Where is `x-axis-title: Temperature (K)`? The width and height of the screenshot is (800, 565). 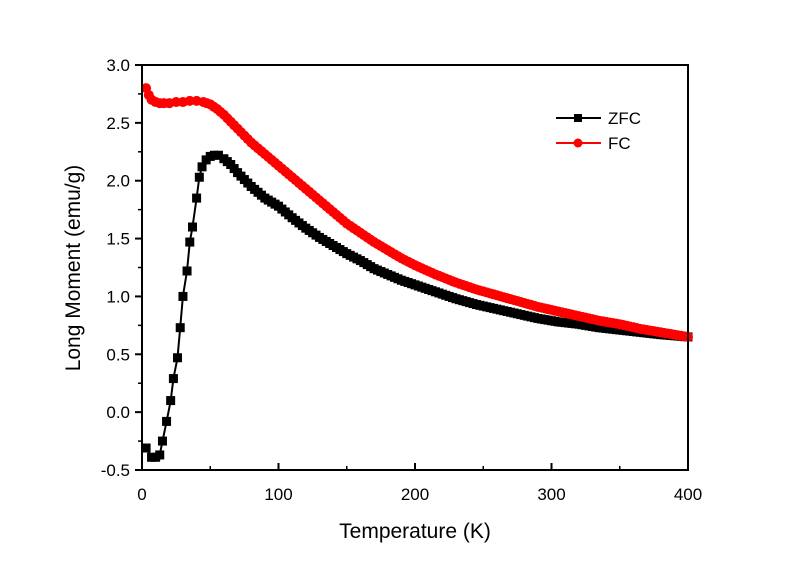
x-axis-title: Temperature (K) is located at coordinates (415, 531).